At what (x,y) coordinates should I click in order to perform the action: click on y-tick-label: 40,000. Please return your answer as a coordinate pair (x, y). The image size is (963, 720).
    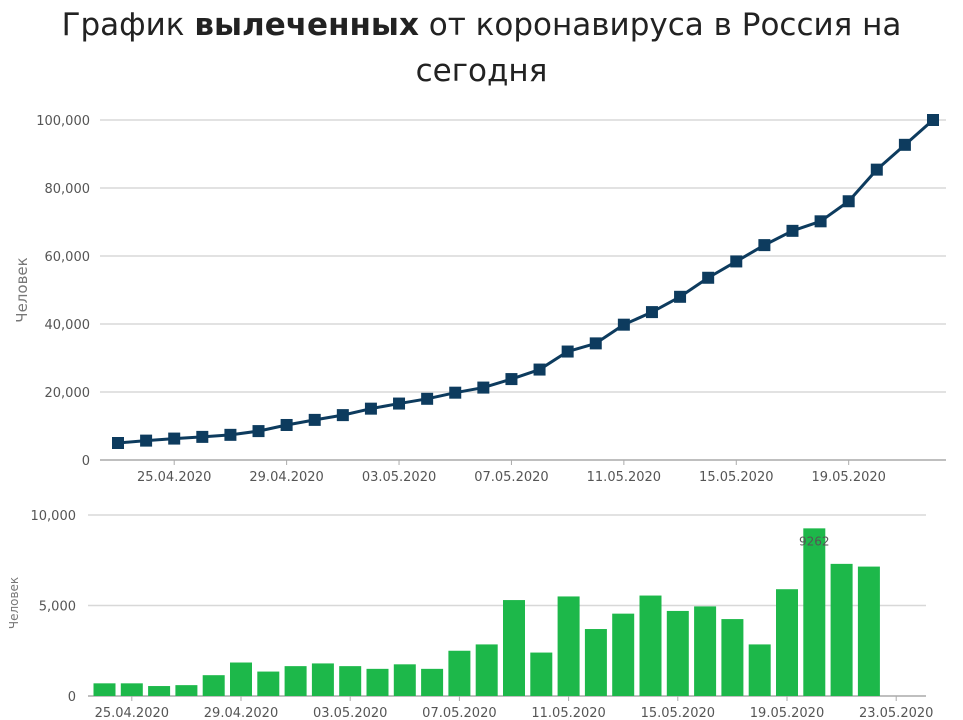
    Looking at the image, I should click on (68, 325).